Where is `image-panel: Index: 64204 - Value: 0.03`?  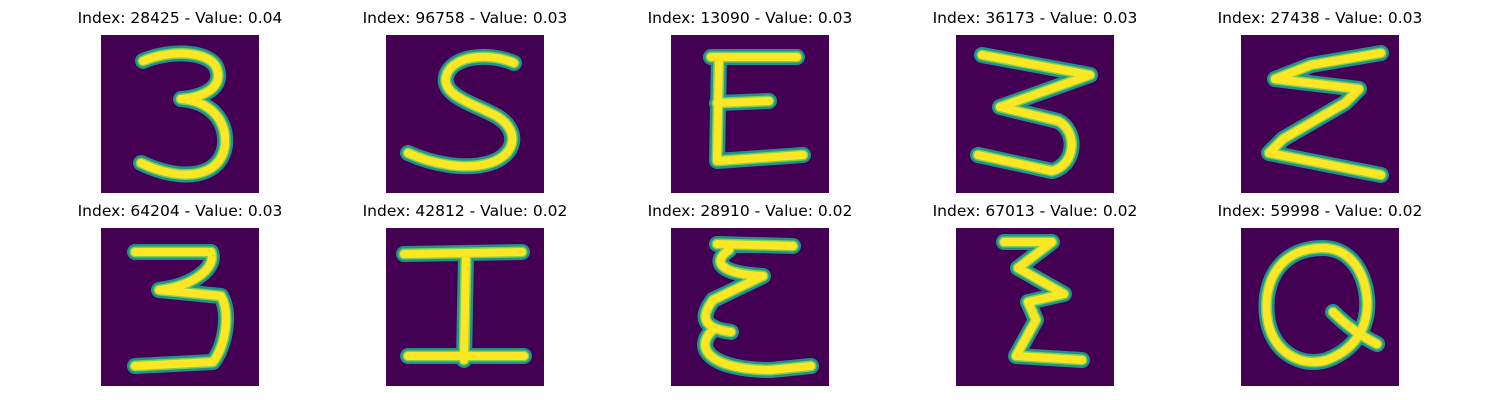 image-panel: Index: 64204 - Value: 0.03 is located at coordinates (180, 297).